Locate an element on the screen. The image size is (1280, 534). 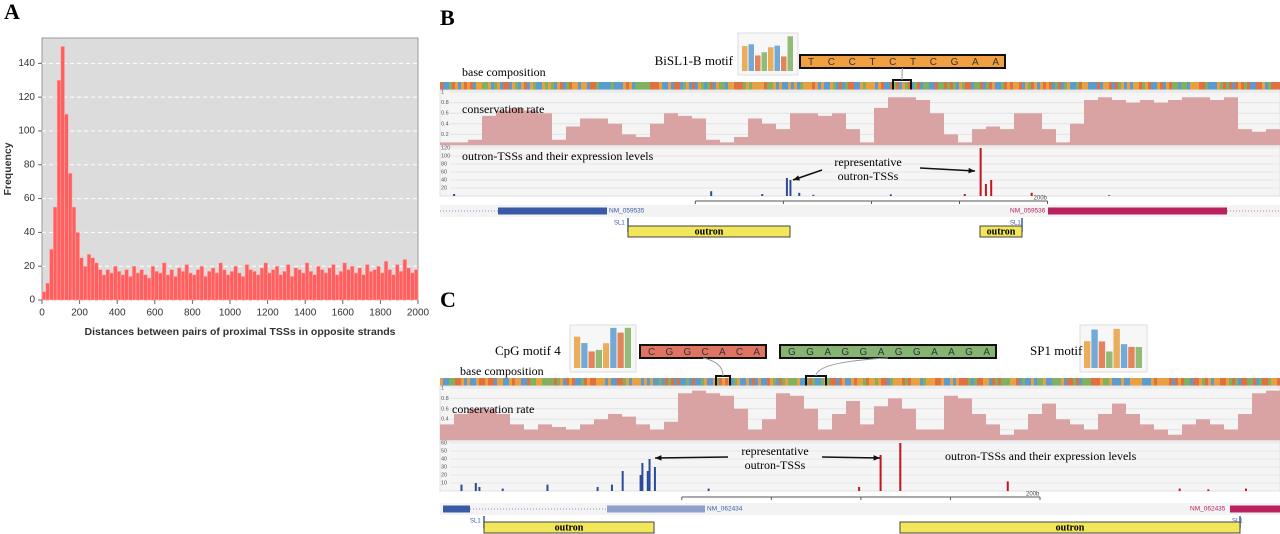
y-tick-label: 60 is located at coordinates (30, 198).